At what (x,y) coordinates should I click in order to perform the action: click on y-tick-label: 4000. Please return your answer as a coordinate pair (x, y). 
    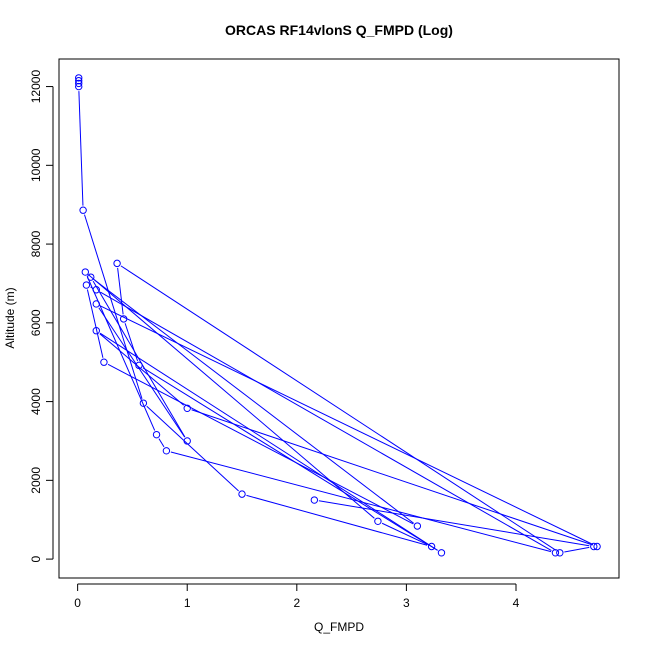
    Looking at the image, I should click on (36, 401).